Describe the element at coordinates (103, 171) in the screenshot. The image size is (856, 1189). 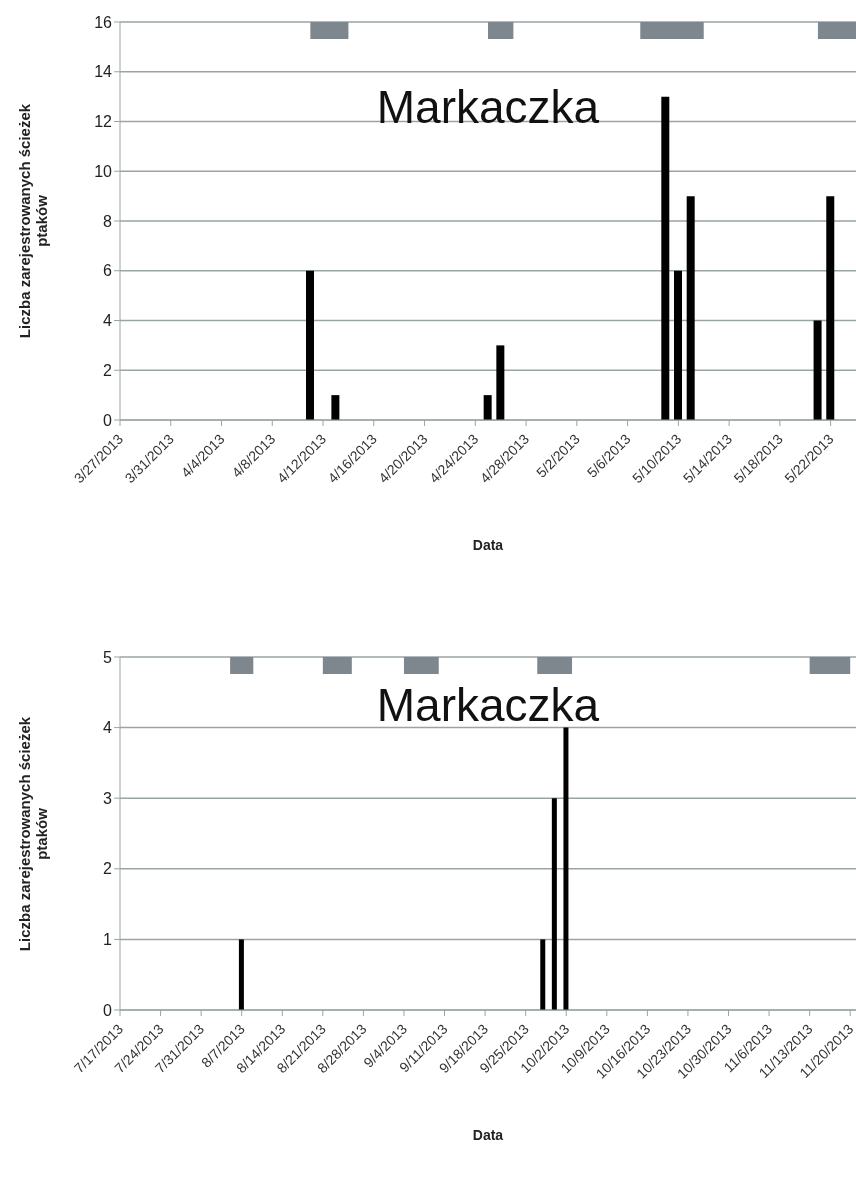
I see `y-tick-label: 10` at that location.